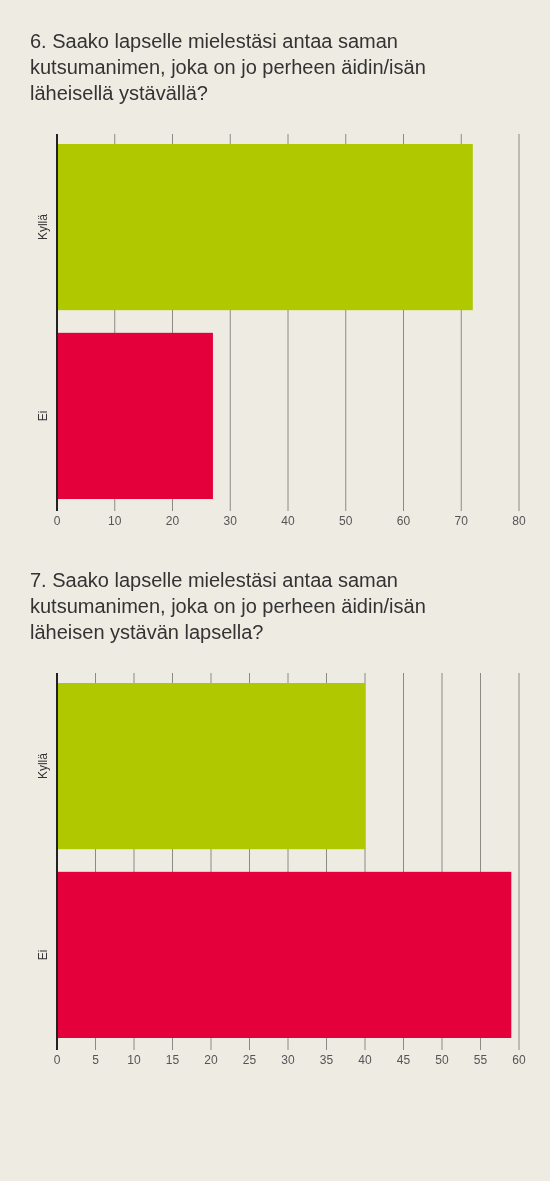 The image size is (550, 1181). What do you see at coordinates (326, 1060) in the screenshot?
I see `x-tick-label: 35` at bounding box center [326, 1060].